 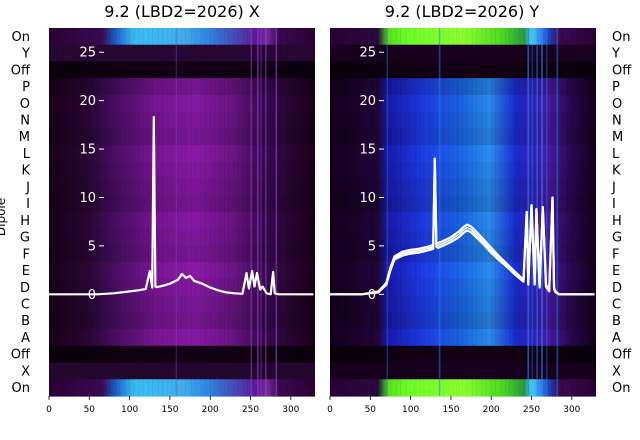 What do you see at coordinates (491, 410) in the screenshot?
I see `x-tick-label: 200` at bounding box center [491, 410].